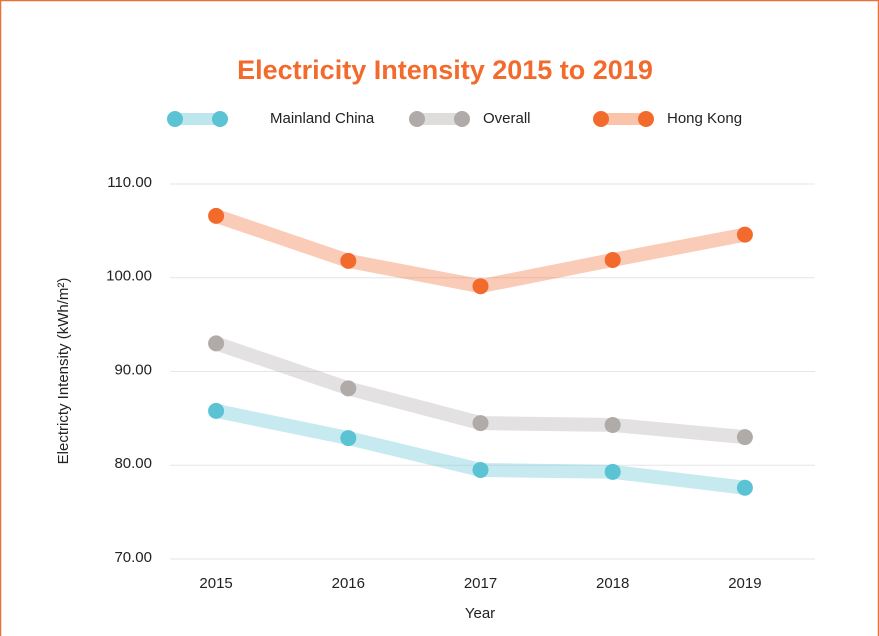 The height and width of the screenshot is (636, 879). Describe the element at coordinates (129, 276) in the screenshot. I see `y-tick-label: 100.00` at that location.